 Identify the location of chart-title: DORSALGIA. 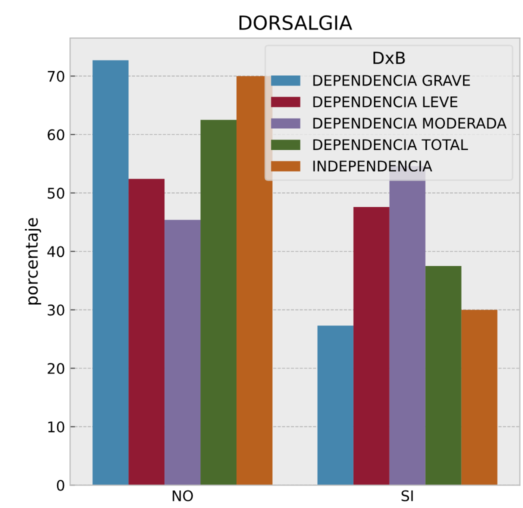
(296, 22).